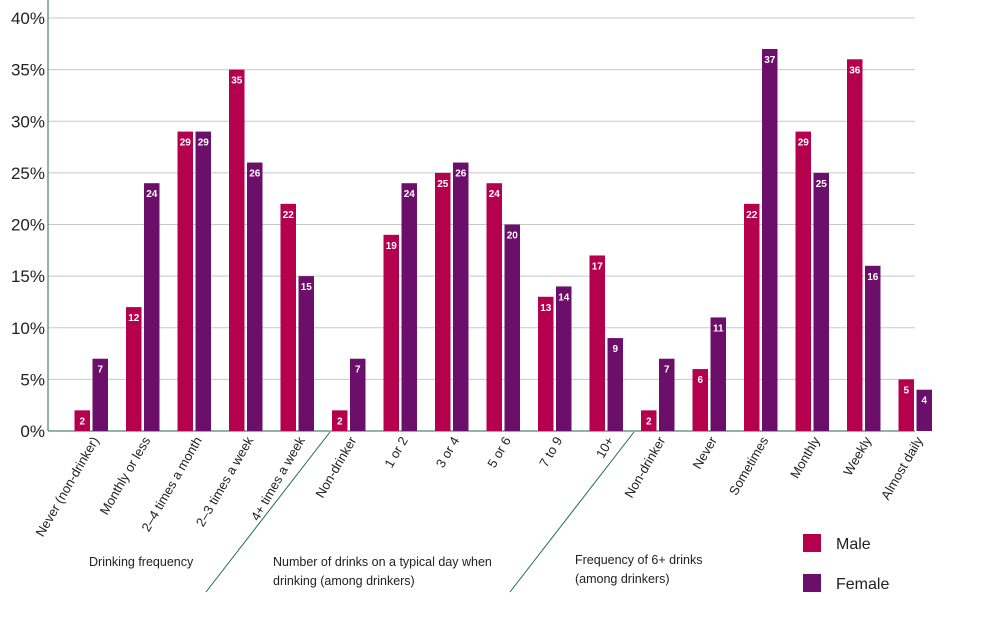 This screenshot has height=630, width=987. Describe the element at coordinates (862, 584) in the screenshot. I see `legend-label: Female` at that location.